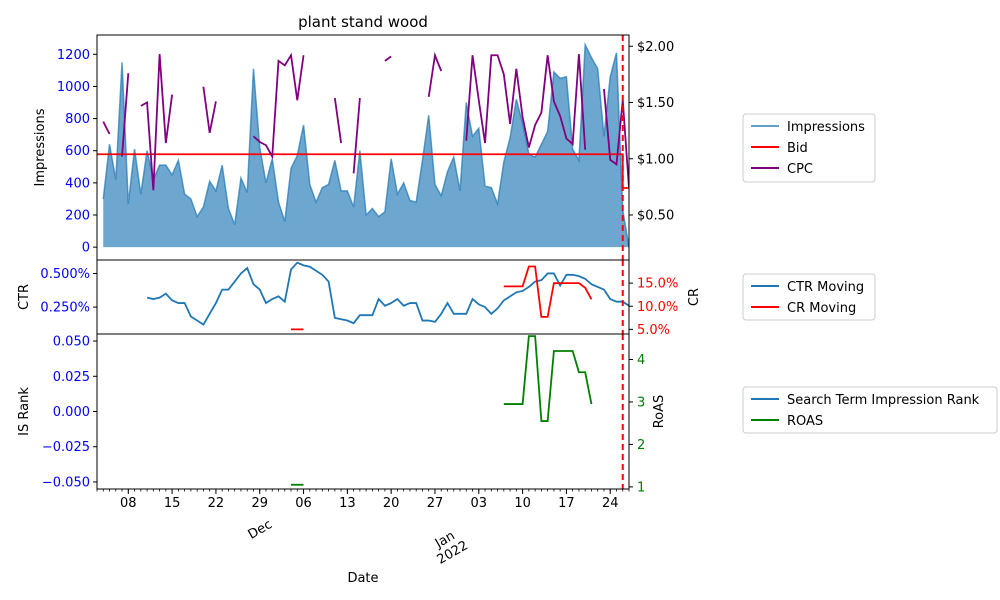 This screenshot has height=600, width=1000. Describe the element at coordinates (657, 307) in the screenshot. I see `right-tick-label: 10.0%` at that location.